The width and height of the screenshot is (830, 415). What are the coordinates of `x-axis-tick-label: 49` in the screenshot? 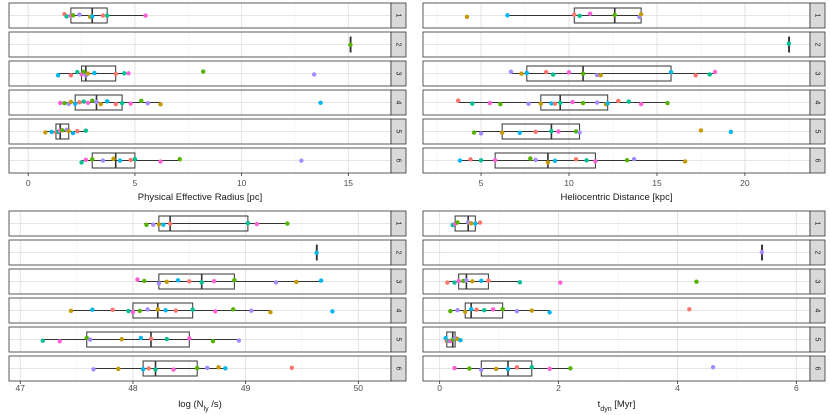 It's located at (246, 388).